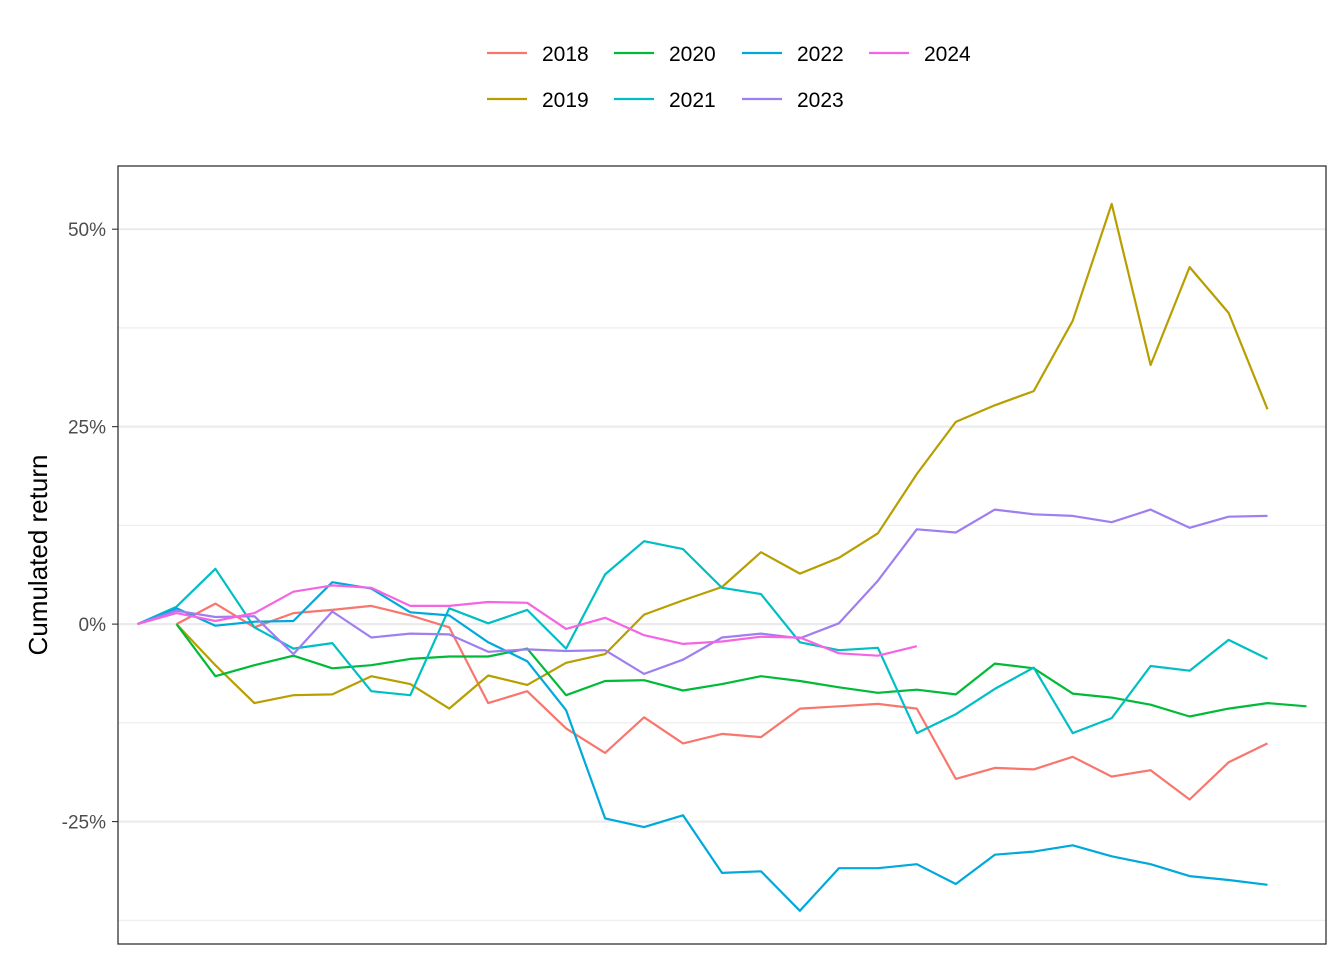  What do you see at coordinates (90, 527) in the screenshot?
I see `y-axis-ticks: 50% 25% 0% -25%` at bounding box center [90, 527].